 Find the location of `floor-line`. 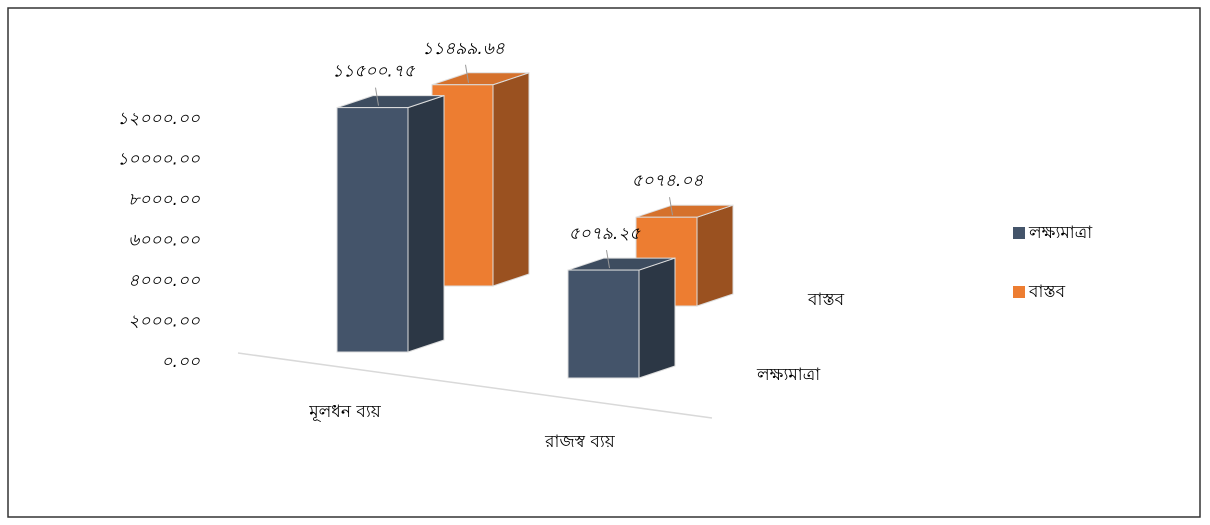

floor-line is located at coordinates (475, 385).